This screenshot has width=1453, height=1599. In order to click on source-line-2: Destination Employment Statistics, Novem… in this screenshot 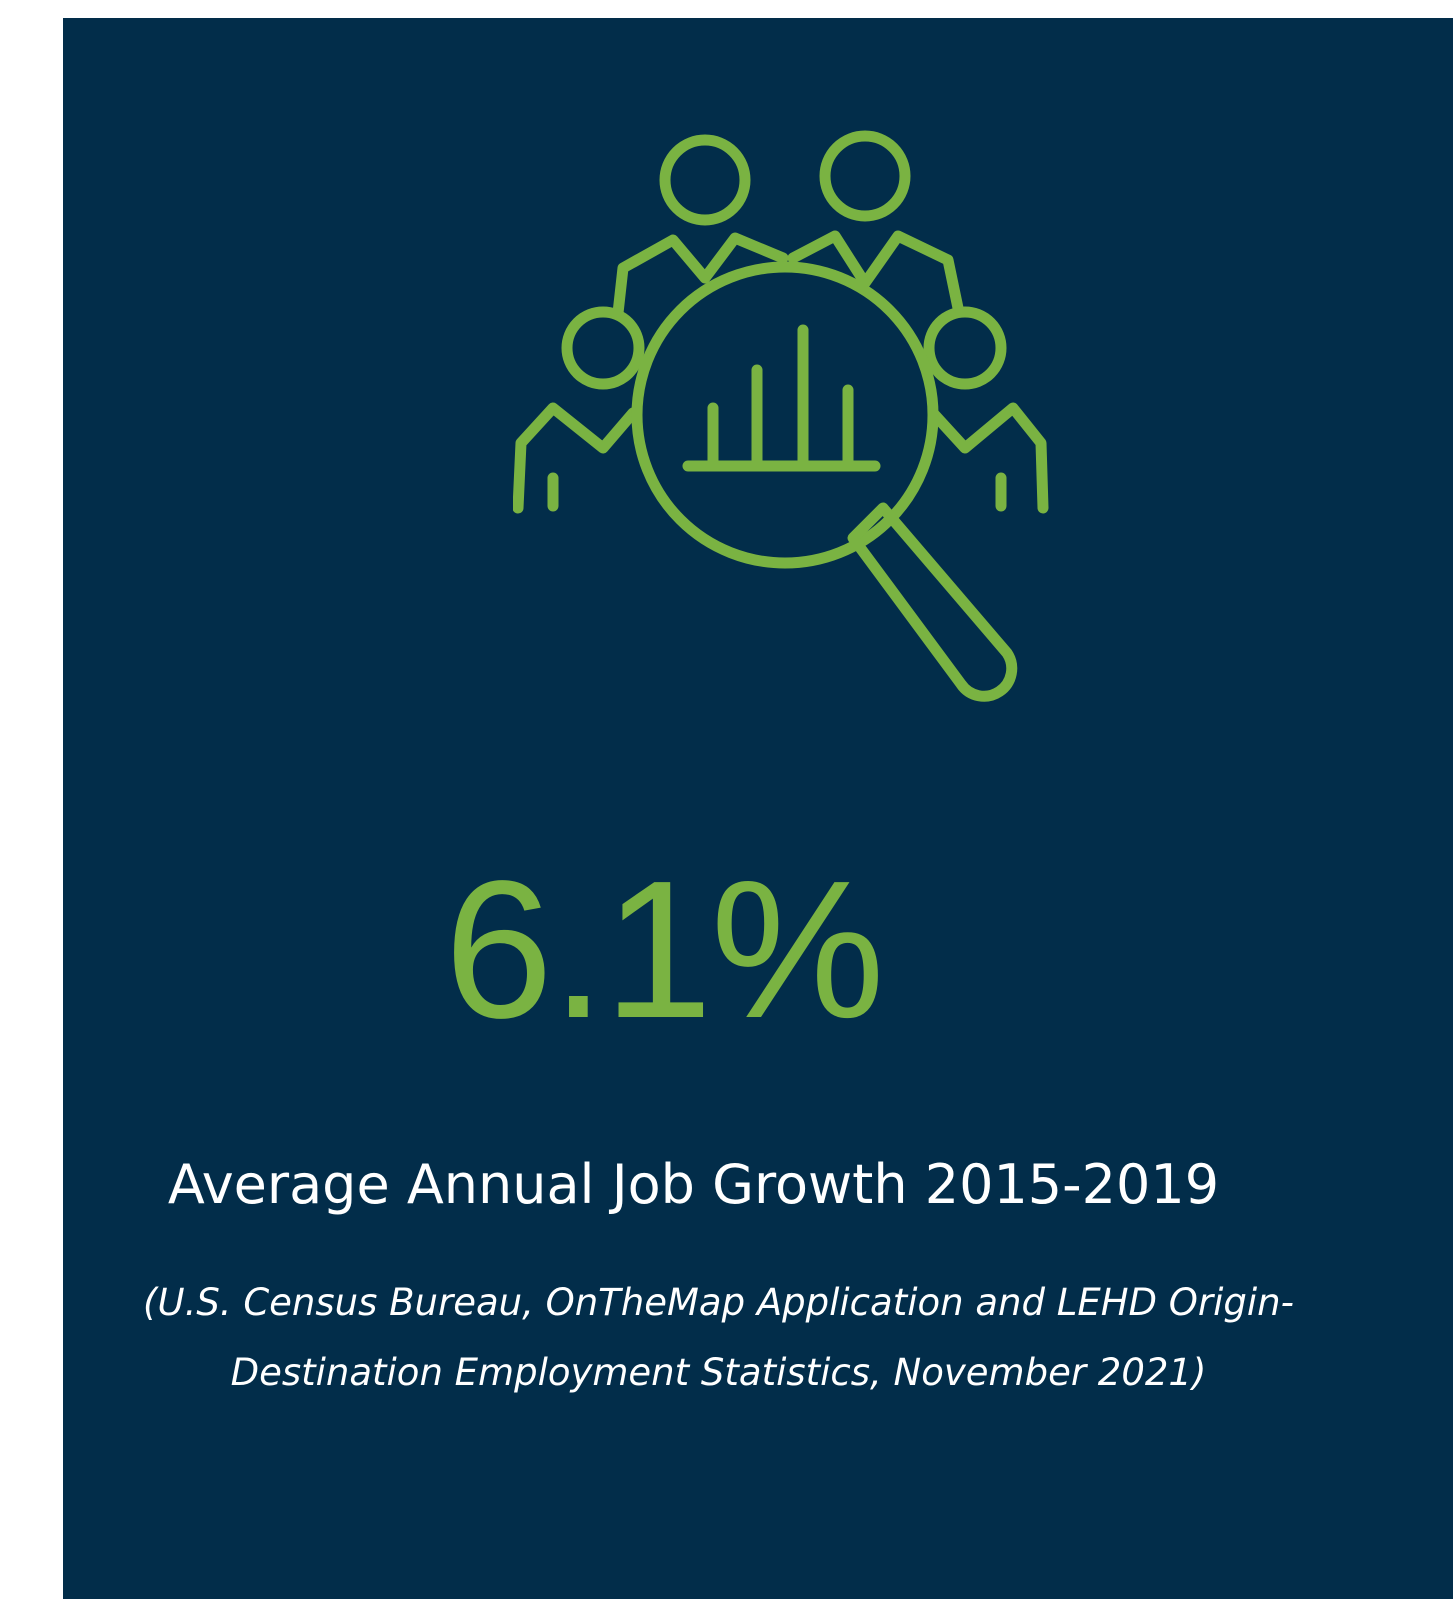, I will do `click(718, 1372)`.